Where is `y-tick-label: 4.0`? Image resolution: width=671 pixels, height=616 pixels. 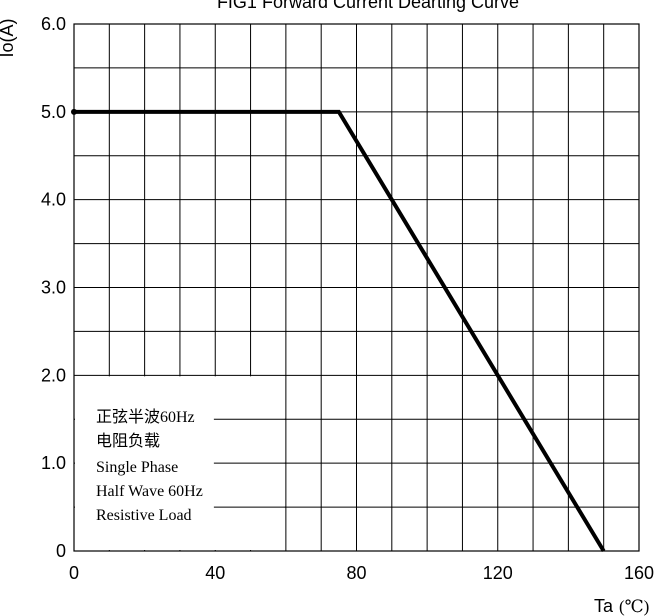 y-tick-label: 4.0 is located at coordinates (53, 200).